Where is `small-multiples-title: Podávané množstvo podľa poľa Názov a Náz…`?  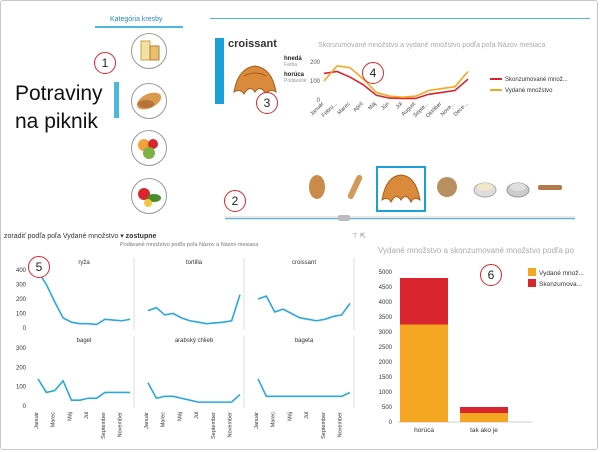 small-multiples-title: Podávané množstvo podľa poľa Názov a Náz… is located at coordinates (189, 245).